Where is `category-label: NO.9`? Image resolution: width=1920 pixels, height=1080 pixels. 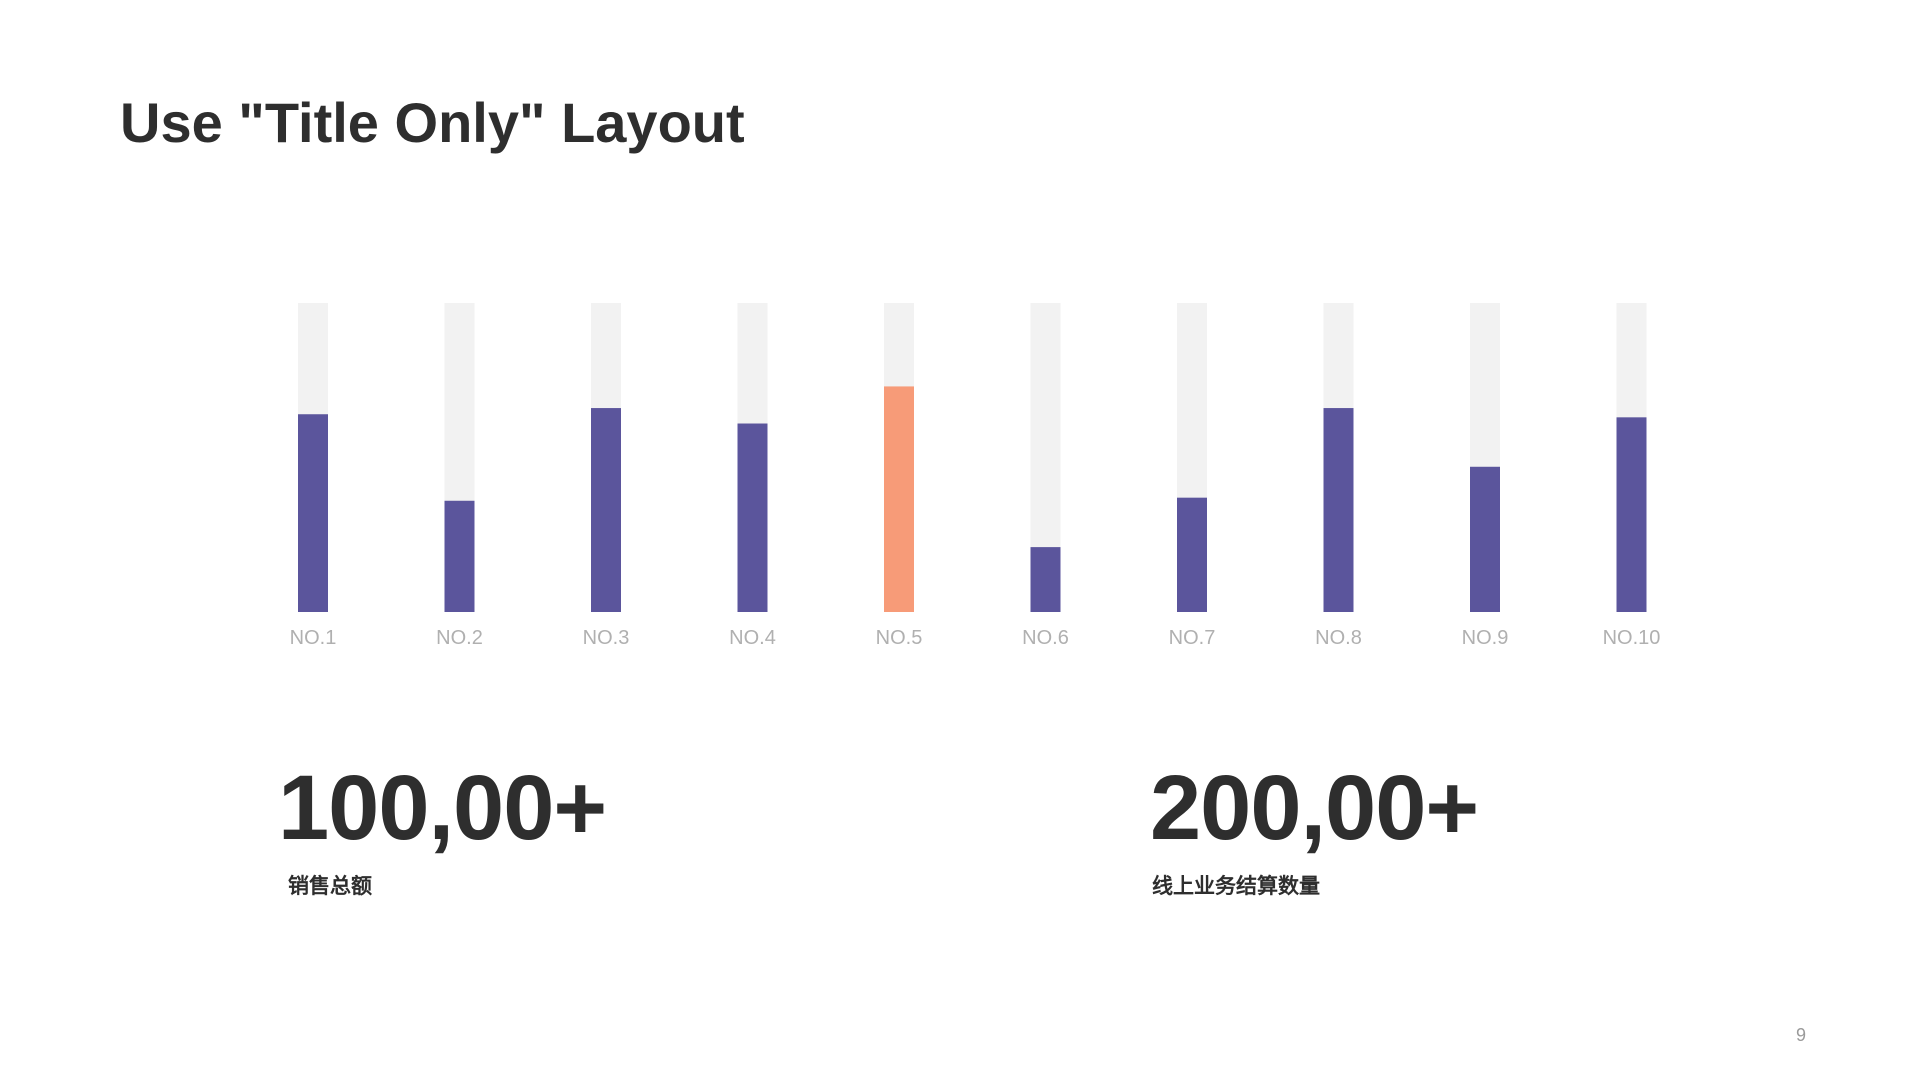 category-label: NO.9 is located at coordinates (1485, 638).